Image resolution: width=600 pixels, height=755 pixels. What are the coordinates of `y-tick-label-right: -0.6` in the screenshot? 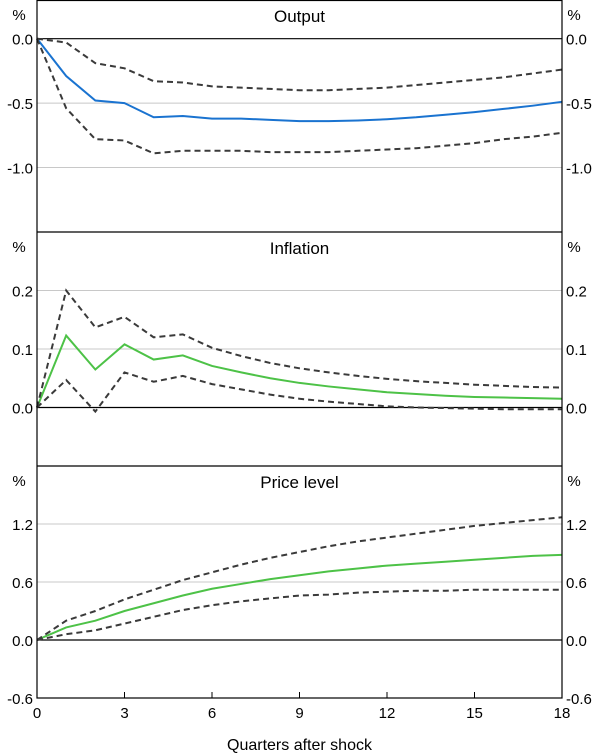 It's located at (579, 699).